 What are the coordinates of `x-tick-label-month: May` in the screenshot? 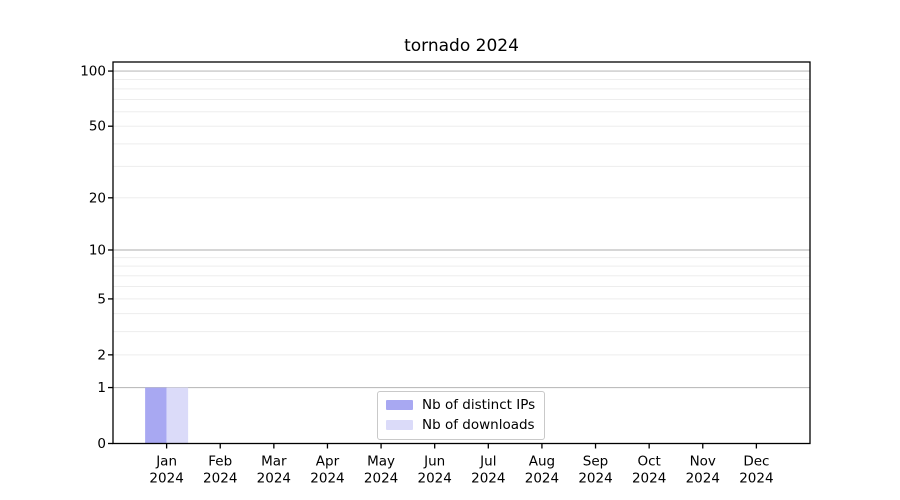 It's located at (381, 462).